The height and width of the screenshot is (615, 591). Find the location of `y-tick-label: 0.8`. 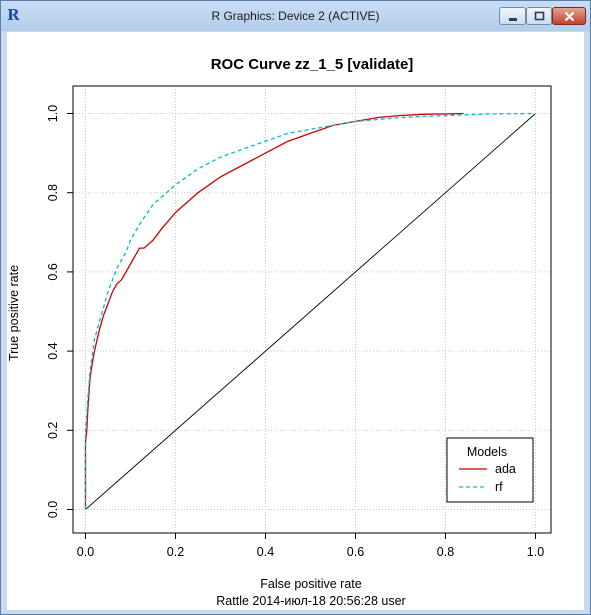

y-tick-label: 0.8 is located at coordinates (53, 192).